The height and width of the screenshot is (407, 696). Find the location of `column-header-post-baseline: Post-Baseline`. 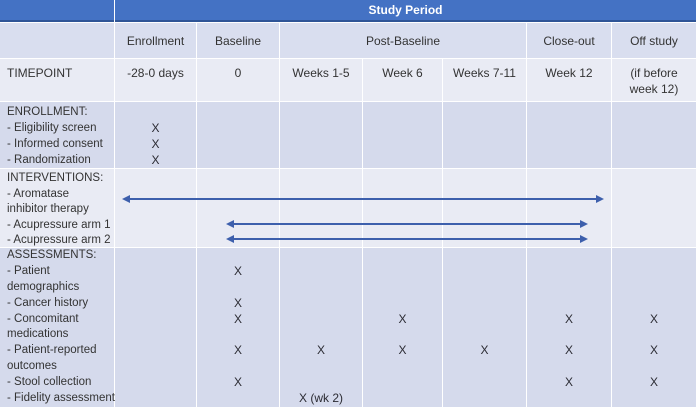

column-header-post-baseline: Post-Baseline is located at coordinates (403, 40).